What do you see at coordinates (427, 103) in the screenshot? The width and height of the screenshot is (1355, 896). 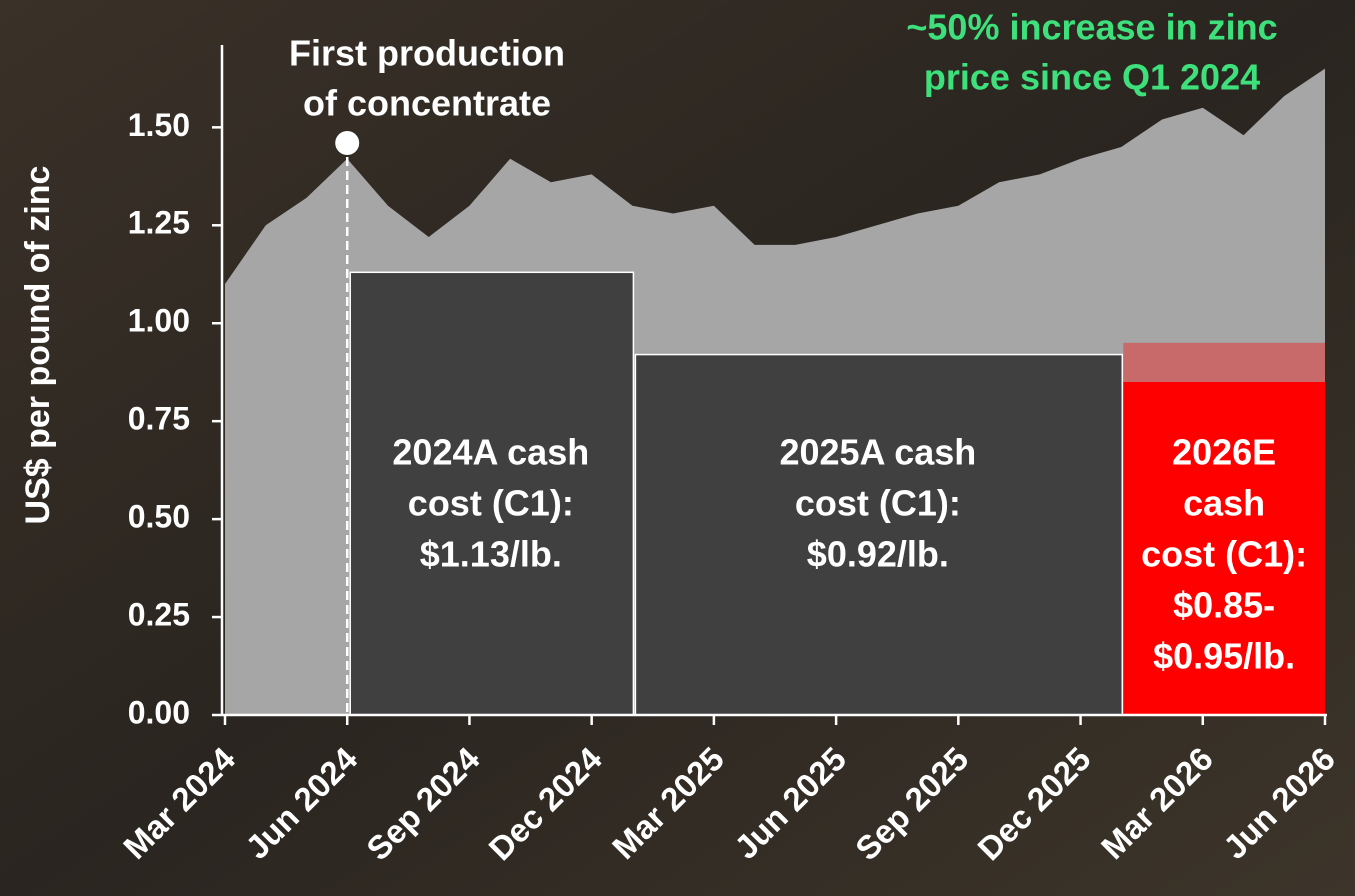 I see `marker-label: of concentrate` at bounding box center [427, 103].